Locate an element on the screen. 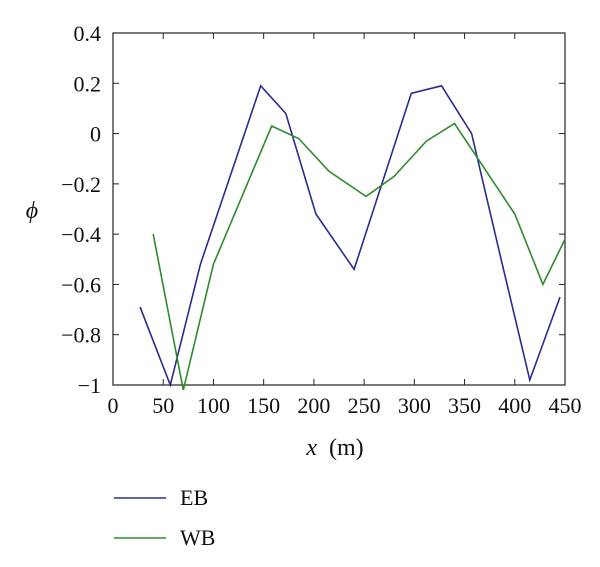  legend: EB WB is located at coordinates (164, 517).